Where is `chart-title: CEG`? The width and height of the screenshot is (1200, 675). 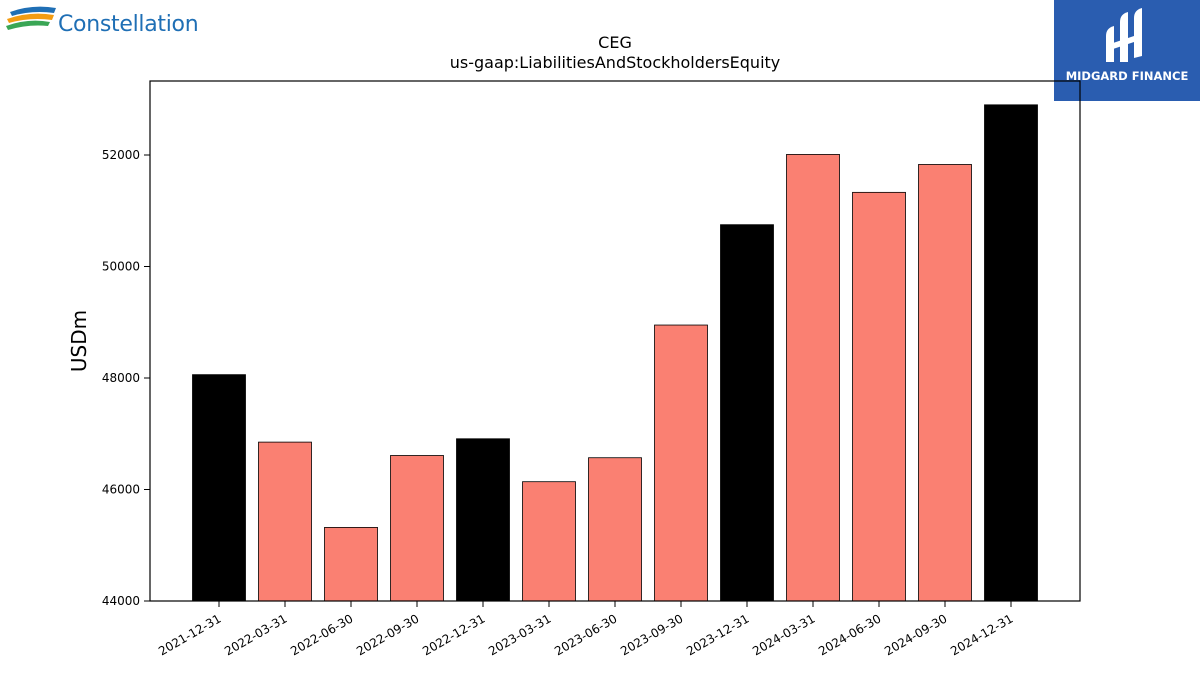 chart-title: CEG is located at coordinates (615, 42).